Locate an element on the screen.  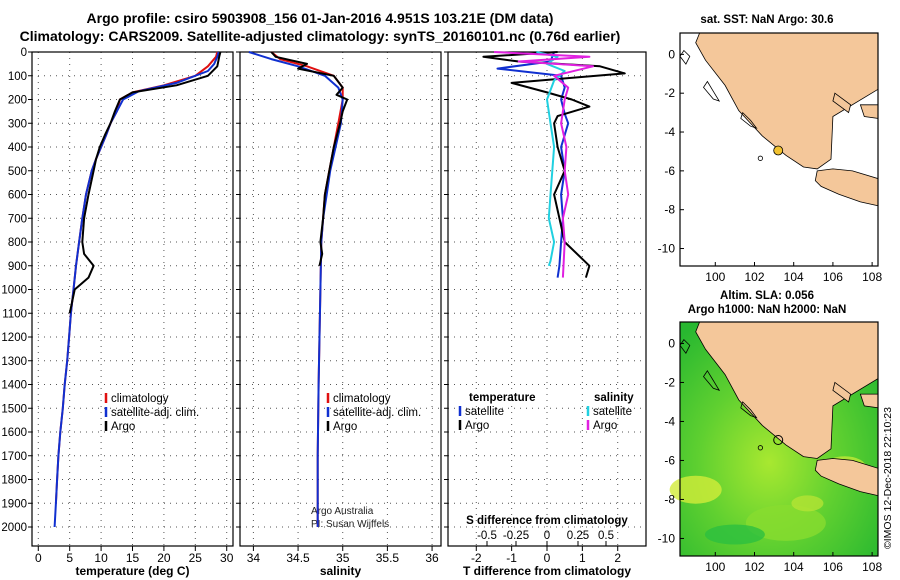
differences-series-s-argo is located at coordinates (543, 164).